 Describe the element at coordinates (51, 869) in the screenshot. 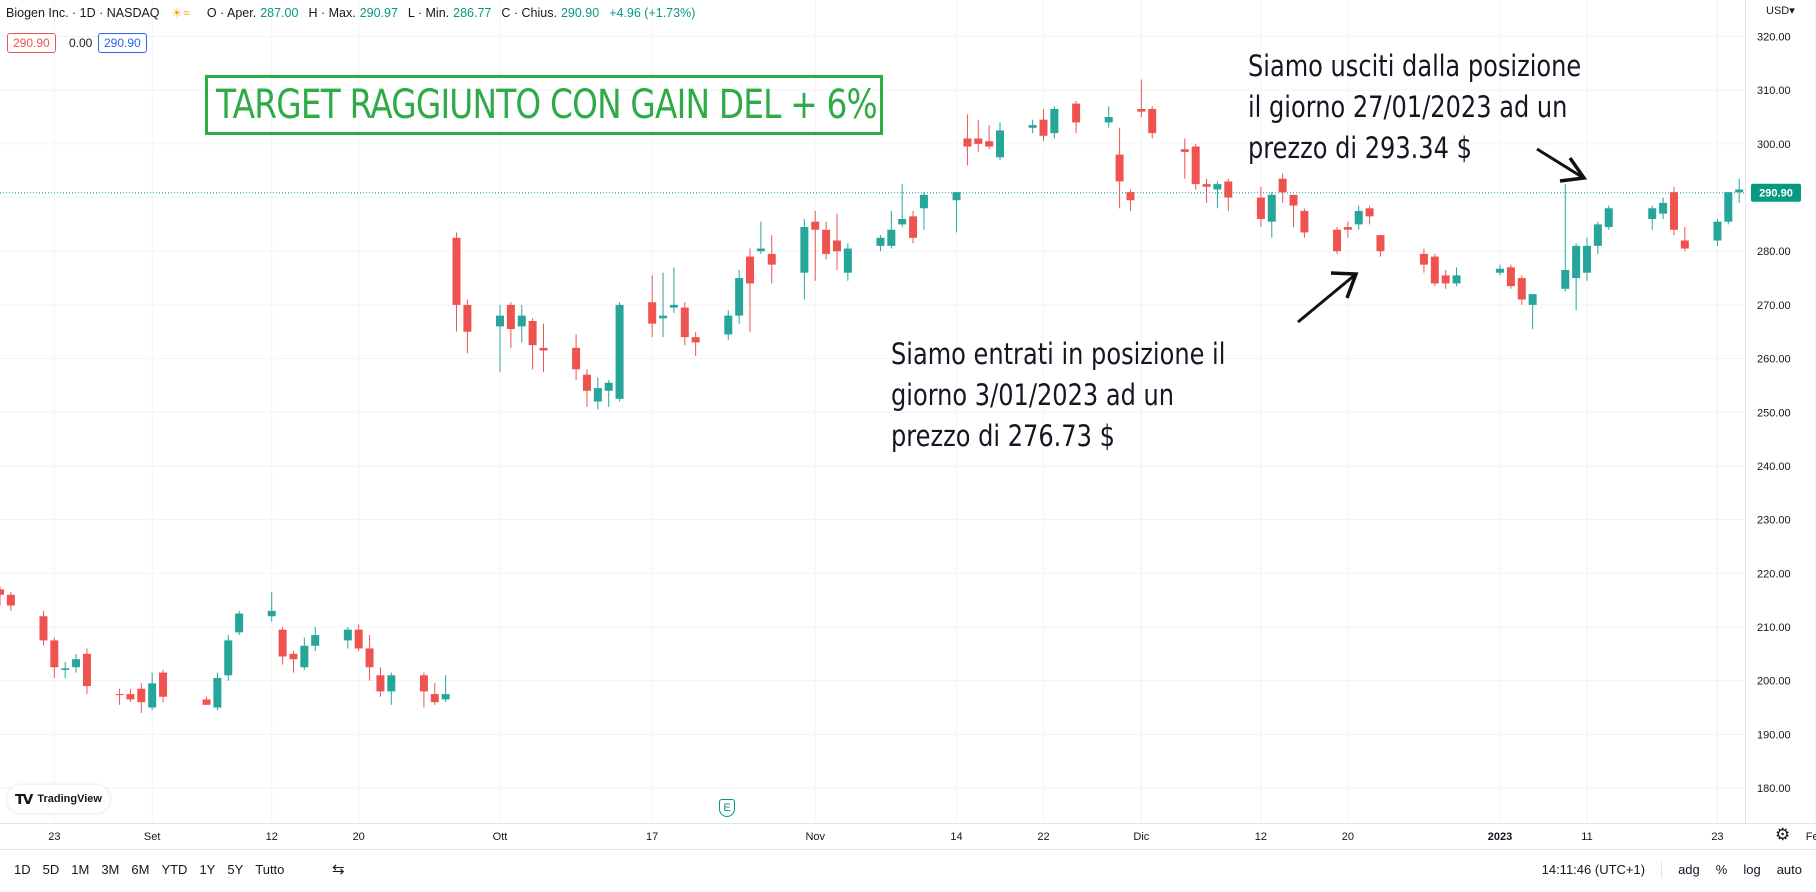

I see `range-5d: 5D` at that location.